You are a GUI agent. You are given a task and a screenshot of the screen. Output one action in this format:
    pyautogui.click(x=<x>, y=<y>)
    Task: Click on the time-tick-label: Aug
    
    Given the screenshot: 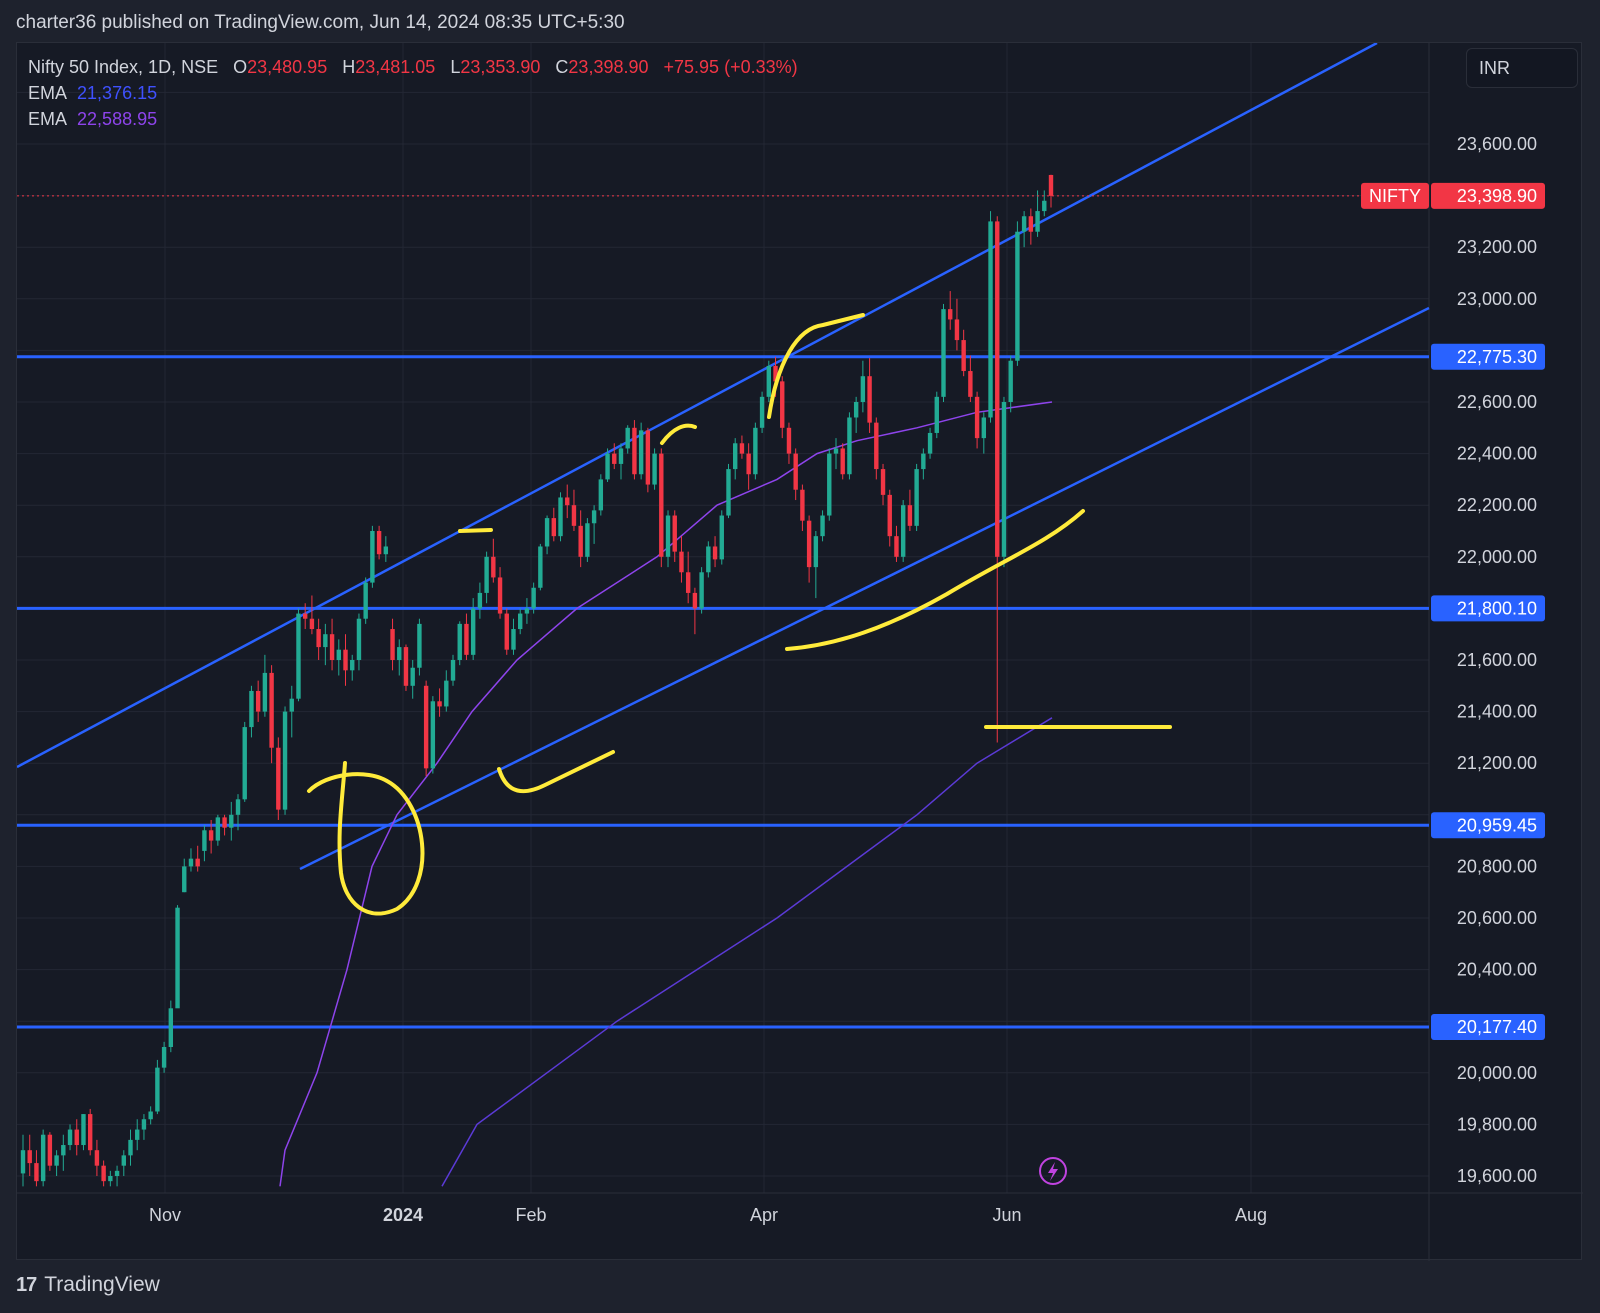 What is the action you would take?
    pyautogui.click(x=1251, y=1215)
    